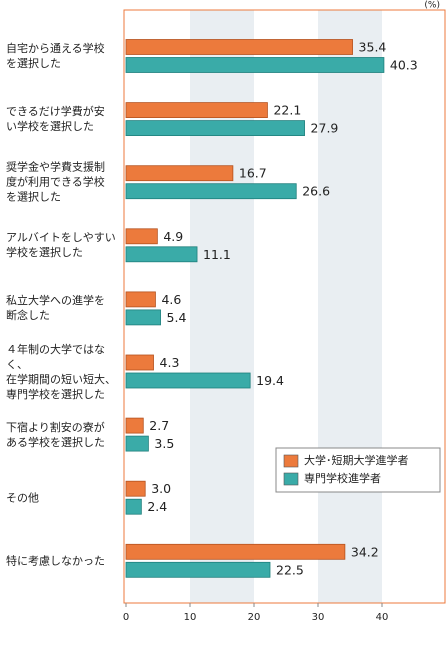  Describe the element at coordinates (316, 191) in the screenshot. I see `value-label: 26.6` at that location.